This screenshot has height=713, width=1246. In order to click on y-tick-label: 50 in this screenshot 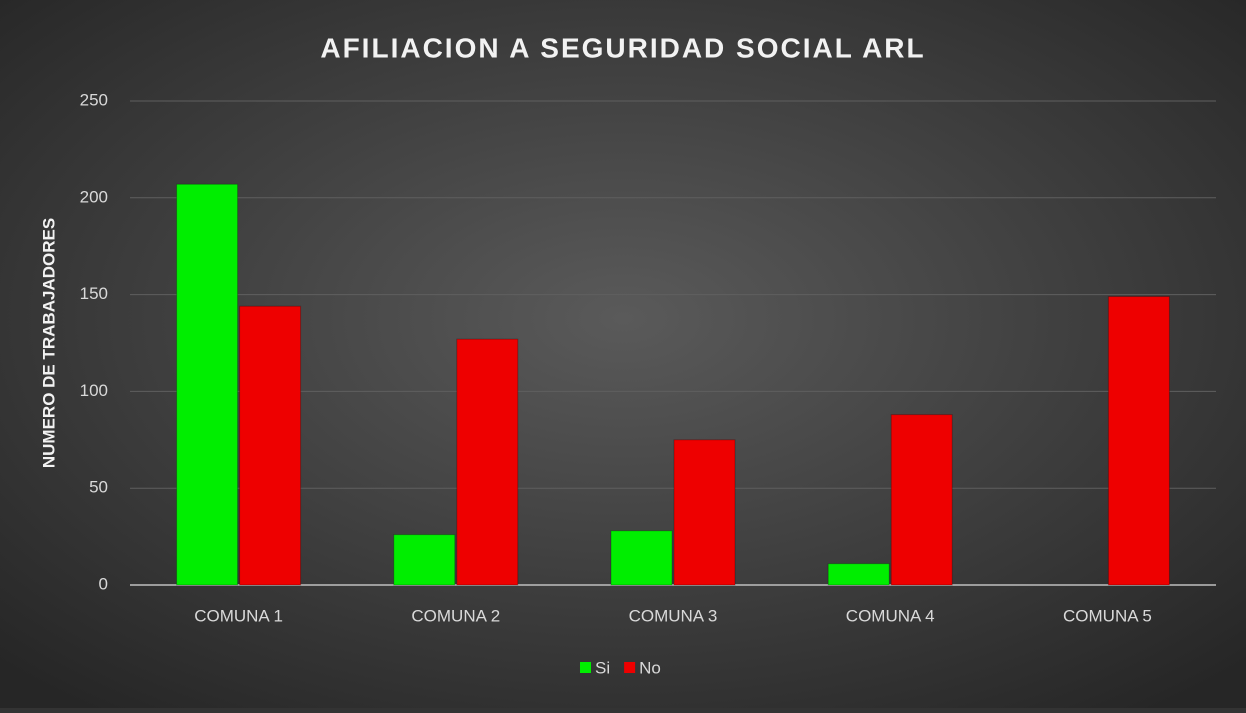, I will do `click(98, 487)`.